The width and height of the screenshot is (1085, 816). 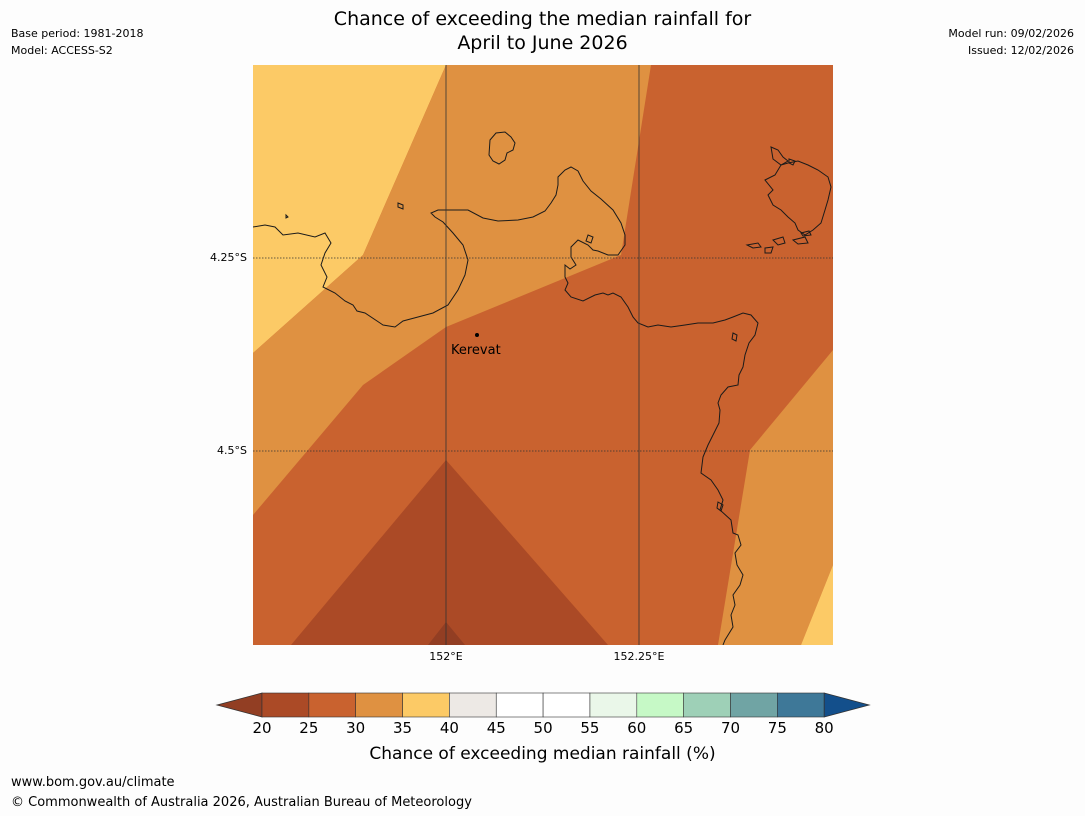 What do you see at coordinates (1011, 33) in the screenshot?
I see `model-run: Model run: 09/02/2026` at bounding box center [1011, 33].